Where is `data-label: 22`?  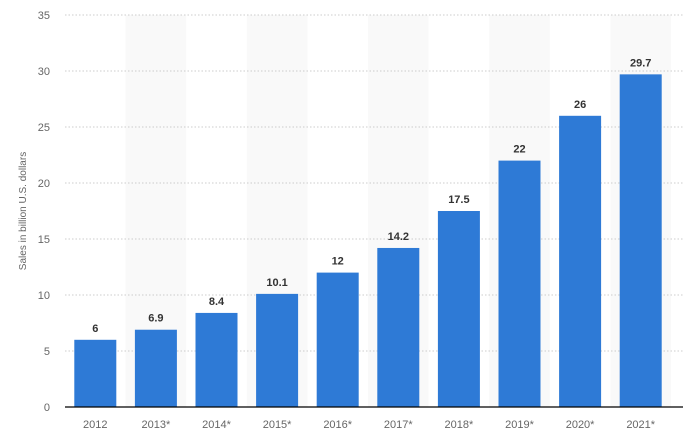
data-label: 22 is located at coordinates (519, 150).